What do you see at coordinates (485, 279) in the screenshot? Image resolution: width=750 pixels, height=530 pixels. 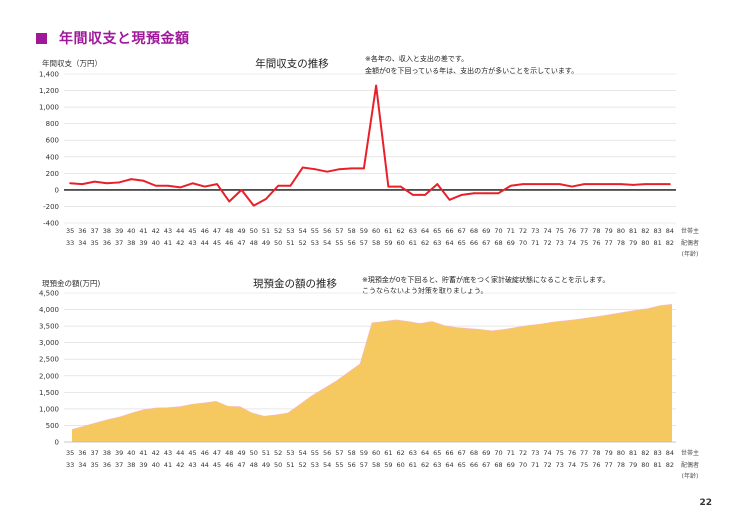 I see `savings-note-line: ※現預金が0を下回ると、貯蓄が底をつく家計破綻状態になることを示します。` at bounding box center [485, 279].